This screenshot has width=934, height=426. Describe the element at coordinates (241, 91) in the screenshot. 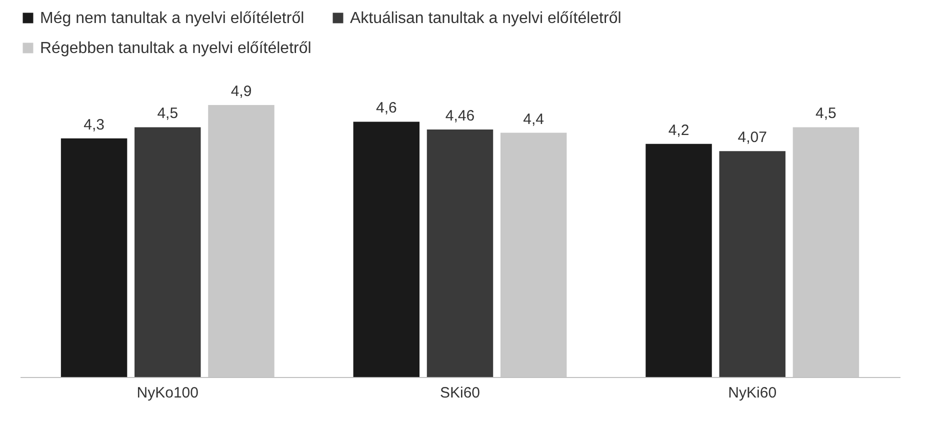

I see `data-label: 4,9` at that location.